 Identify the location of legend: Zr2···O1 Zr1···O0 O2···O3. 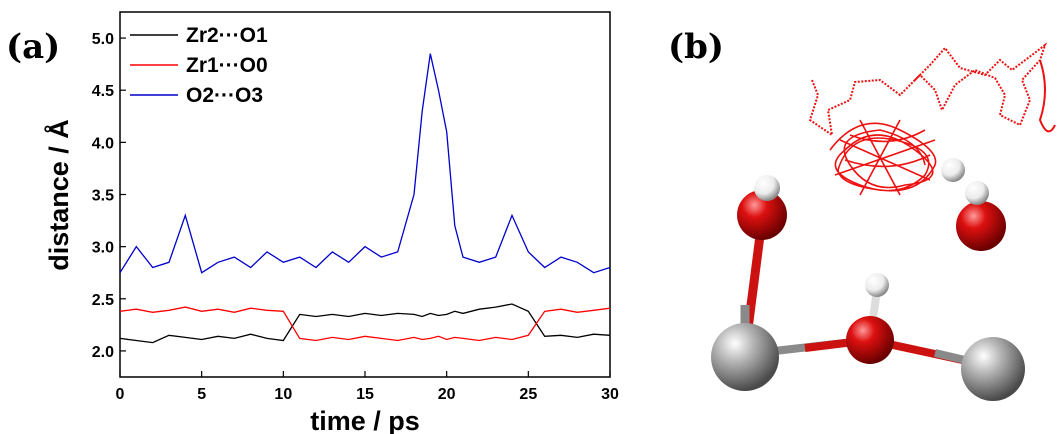
(199, 65).